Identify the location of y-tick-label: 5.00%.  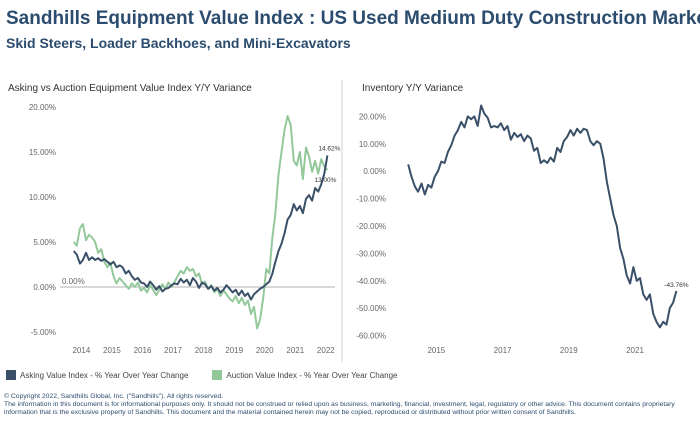
(44, 242).